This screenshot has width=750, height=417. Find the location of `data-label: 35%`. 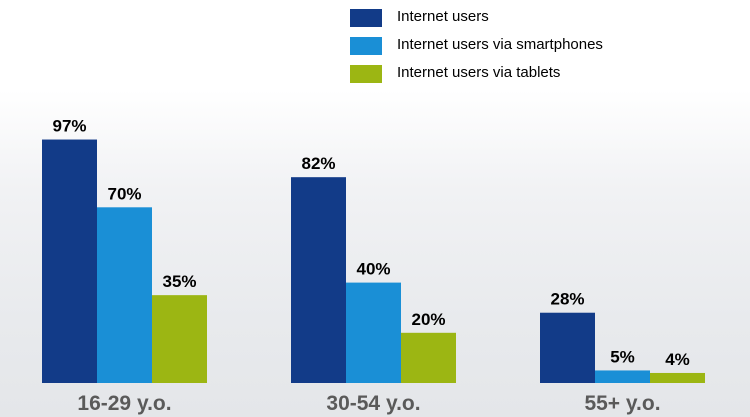

data-label: 35% is located at coordinates (179, 281).